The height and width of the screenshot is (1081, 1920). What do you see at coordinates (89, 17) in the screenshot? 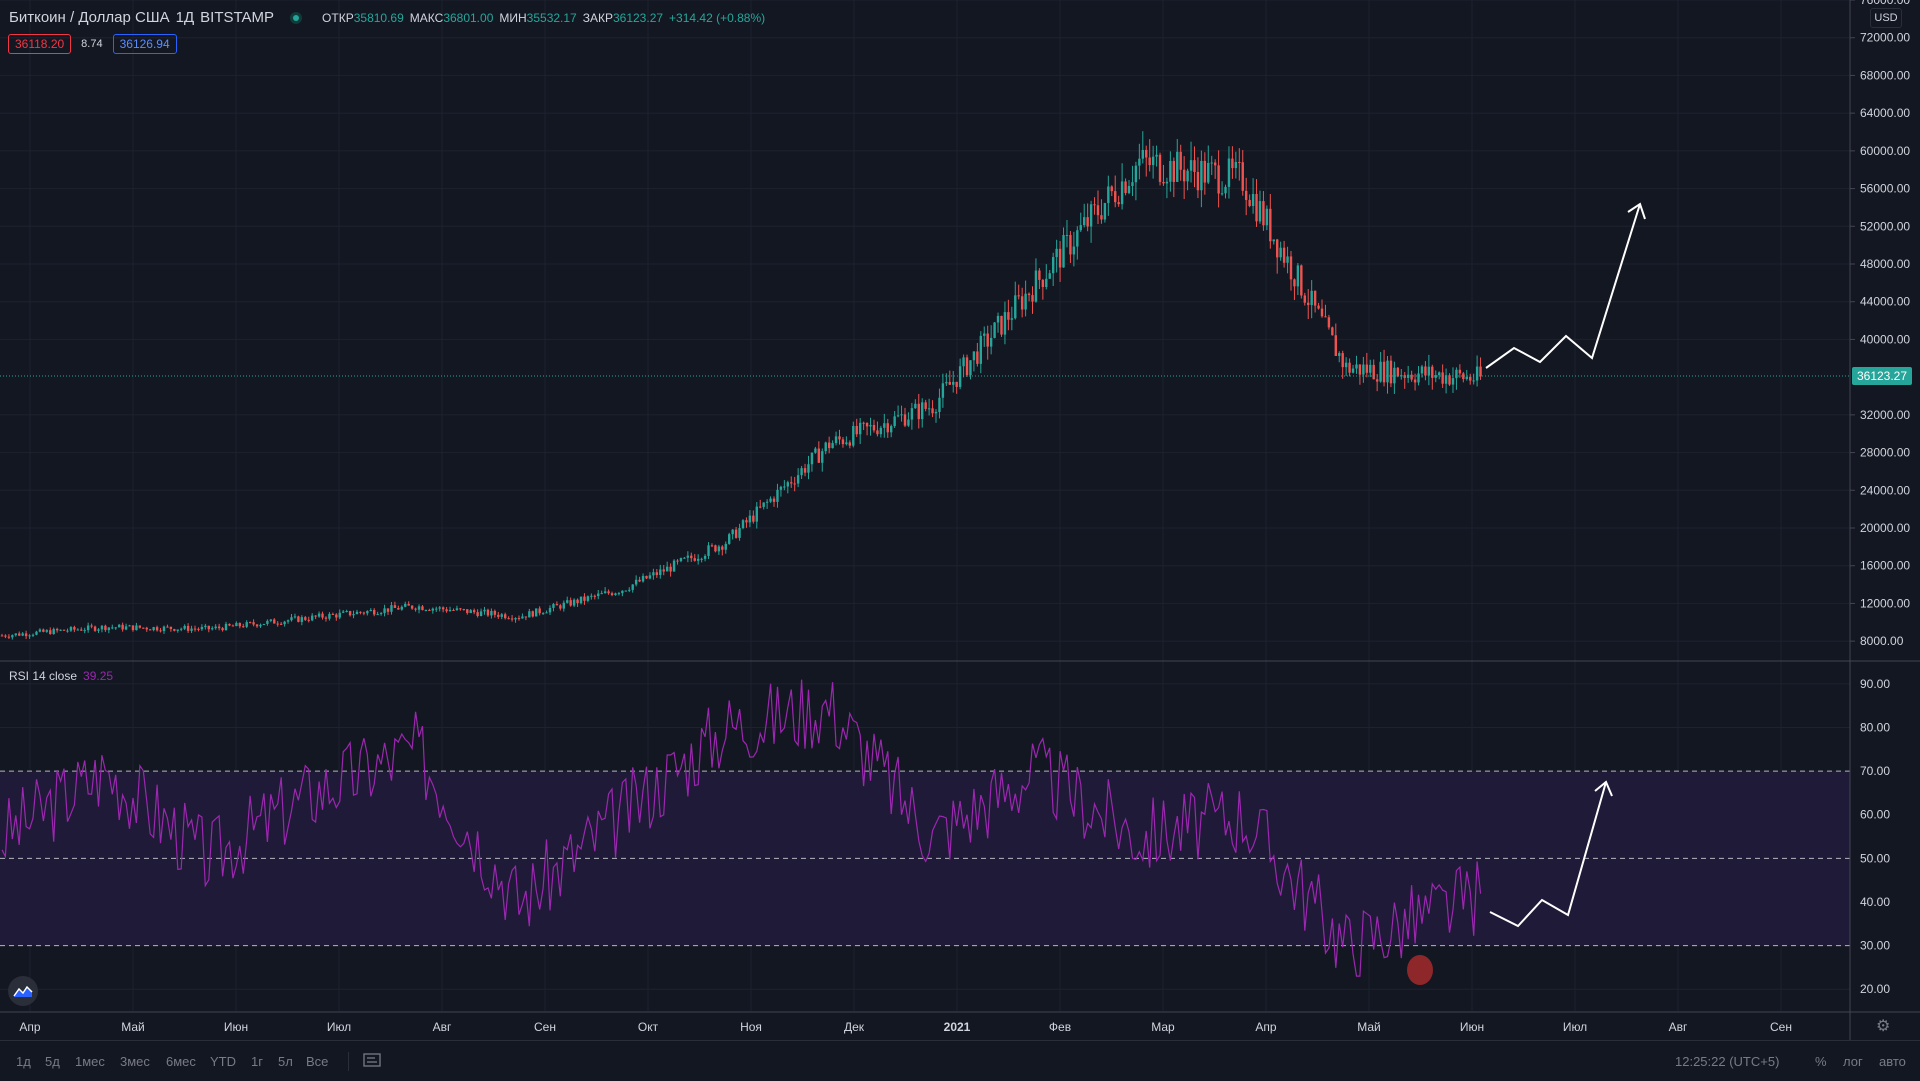
I see `symbol-name: Биткоин / Доллар США` at bounding box center [89, 17].